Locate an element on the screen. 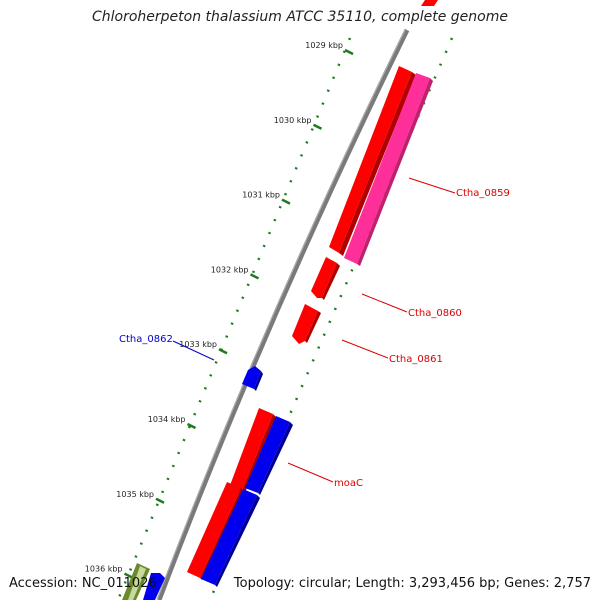 Image resolution: width=600 pixels, height=600 pixels. gene-ctha-0862-shade is located at coordinates (258, 381).